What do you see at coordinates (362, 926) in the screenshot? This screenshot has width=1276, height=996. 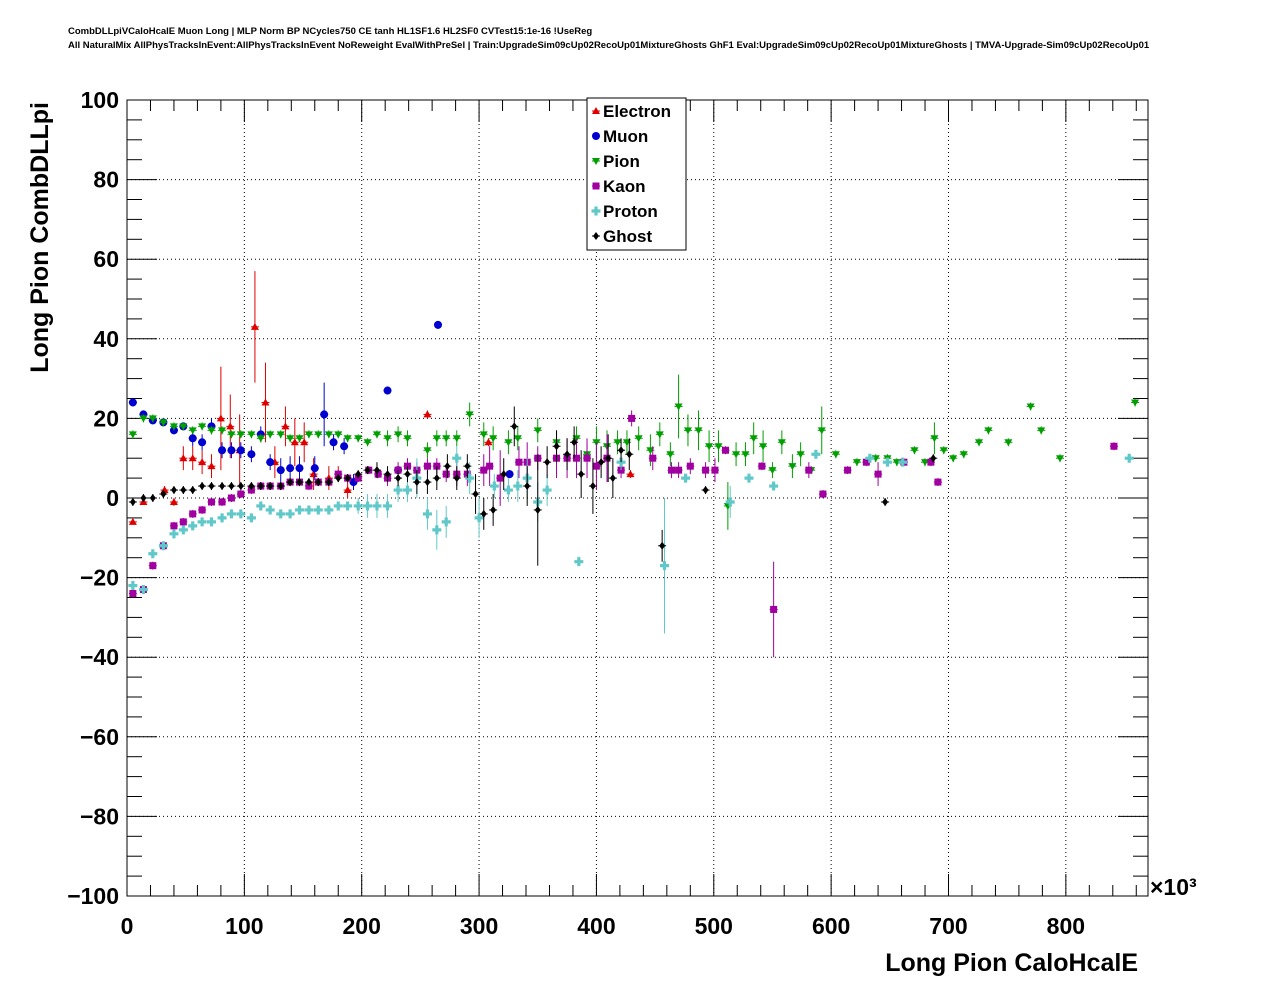 I see `x-tick-label: 200` at bounding box center [362, 926].